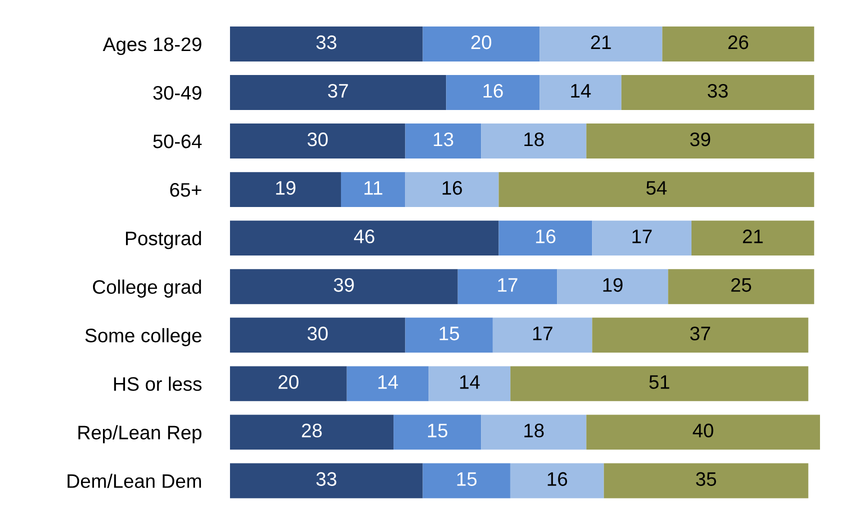 The image size is (846, 505). I want to click on data-label: 40, so click(703, 431).